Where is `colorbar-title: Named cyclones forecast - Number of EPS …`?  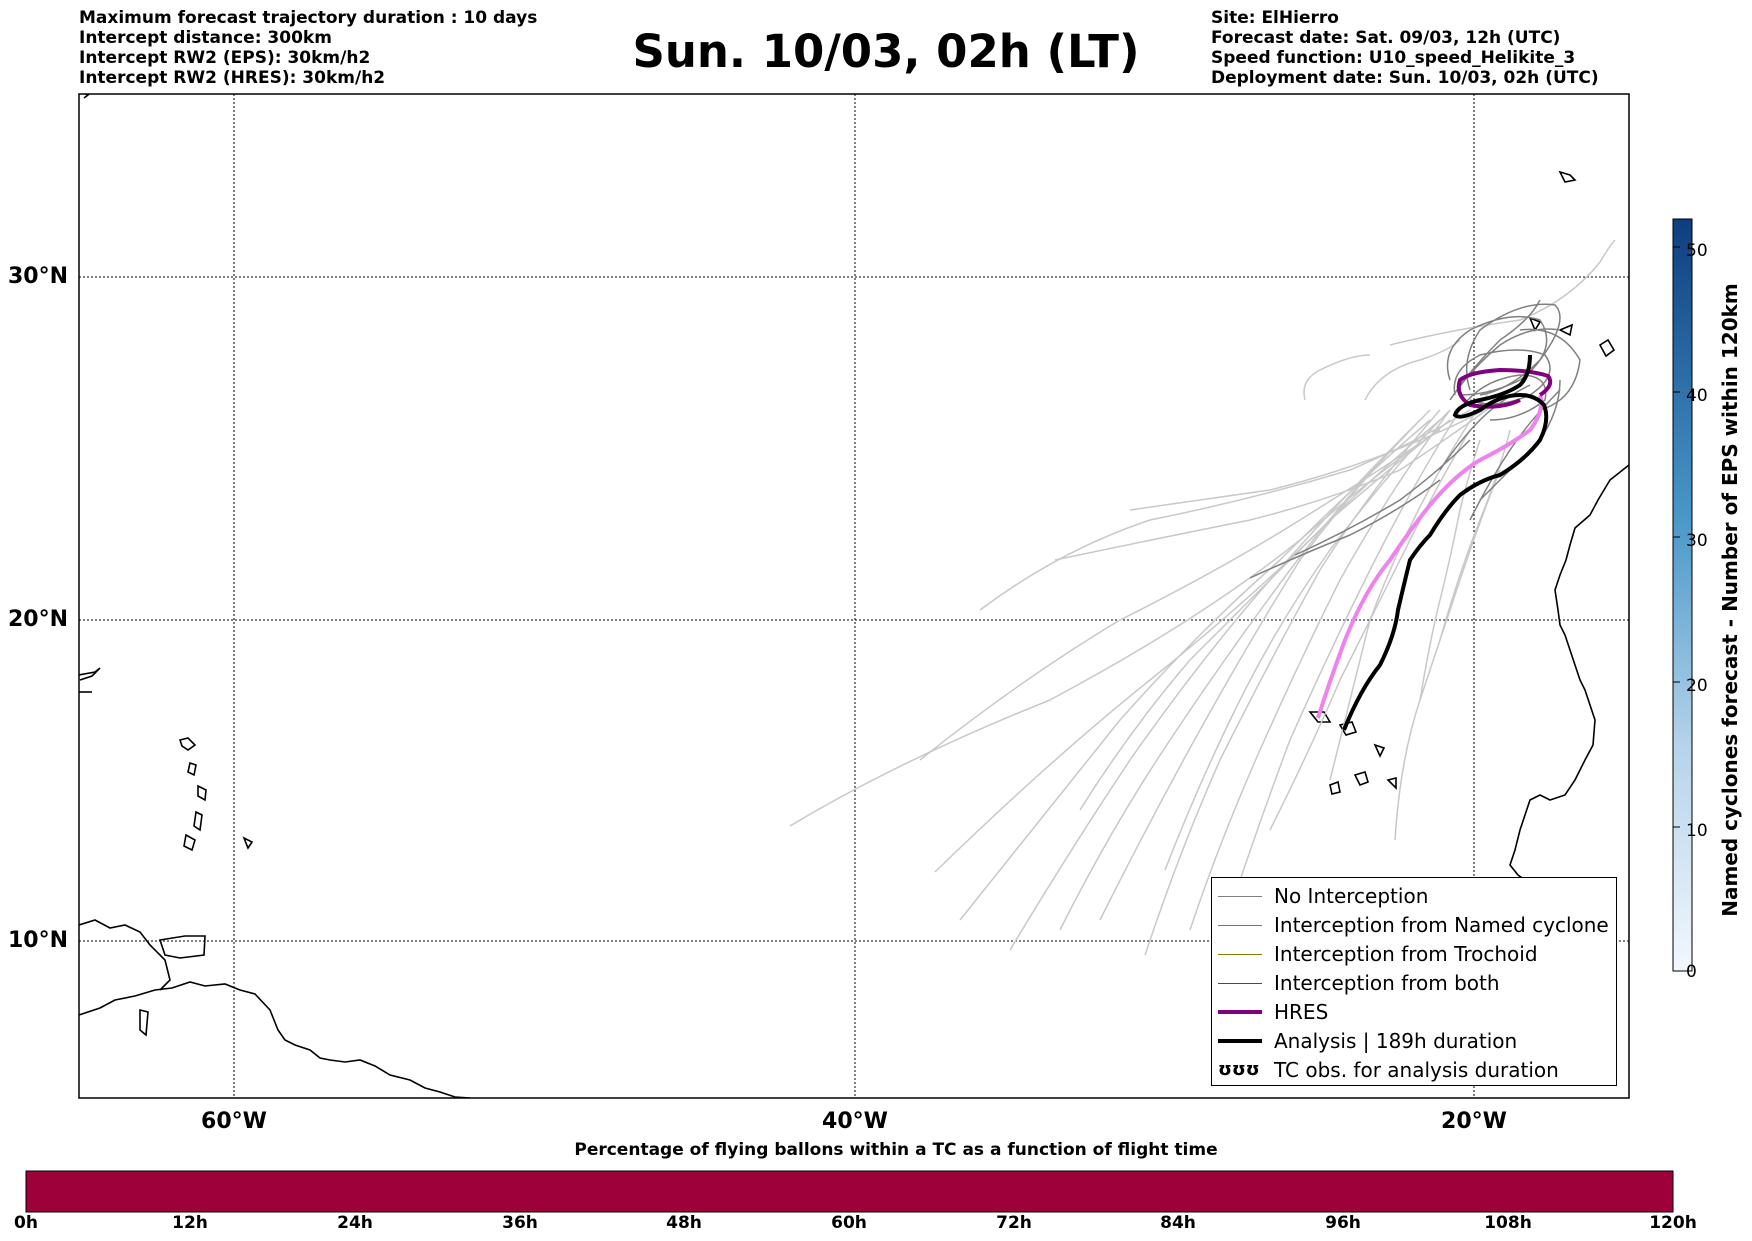
colorbar-title: Named cyclones forecast - Number of EPS … is located at coordinates (1730, 600).